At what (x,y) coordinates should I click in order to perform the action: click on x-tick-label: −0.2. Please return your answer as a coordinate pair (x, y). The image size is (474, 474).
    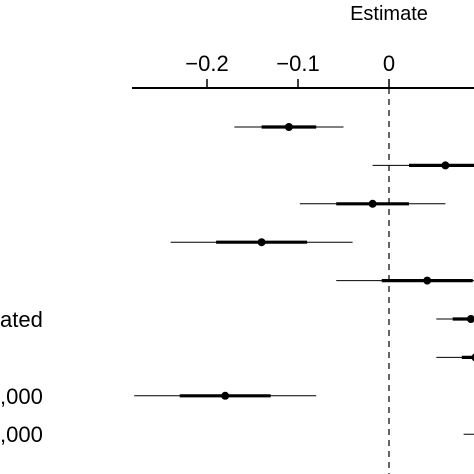
    Looking at the image, I should click on (206, 63).